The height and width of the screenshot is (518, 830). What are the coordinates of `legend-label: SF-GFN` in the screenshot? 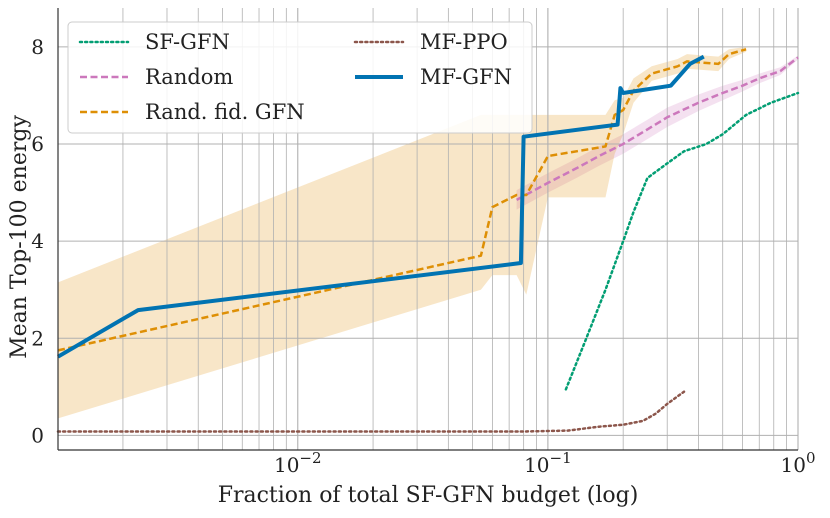 It's located at (187, 42).